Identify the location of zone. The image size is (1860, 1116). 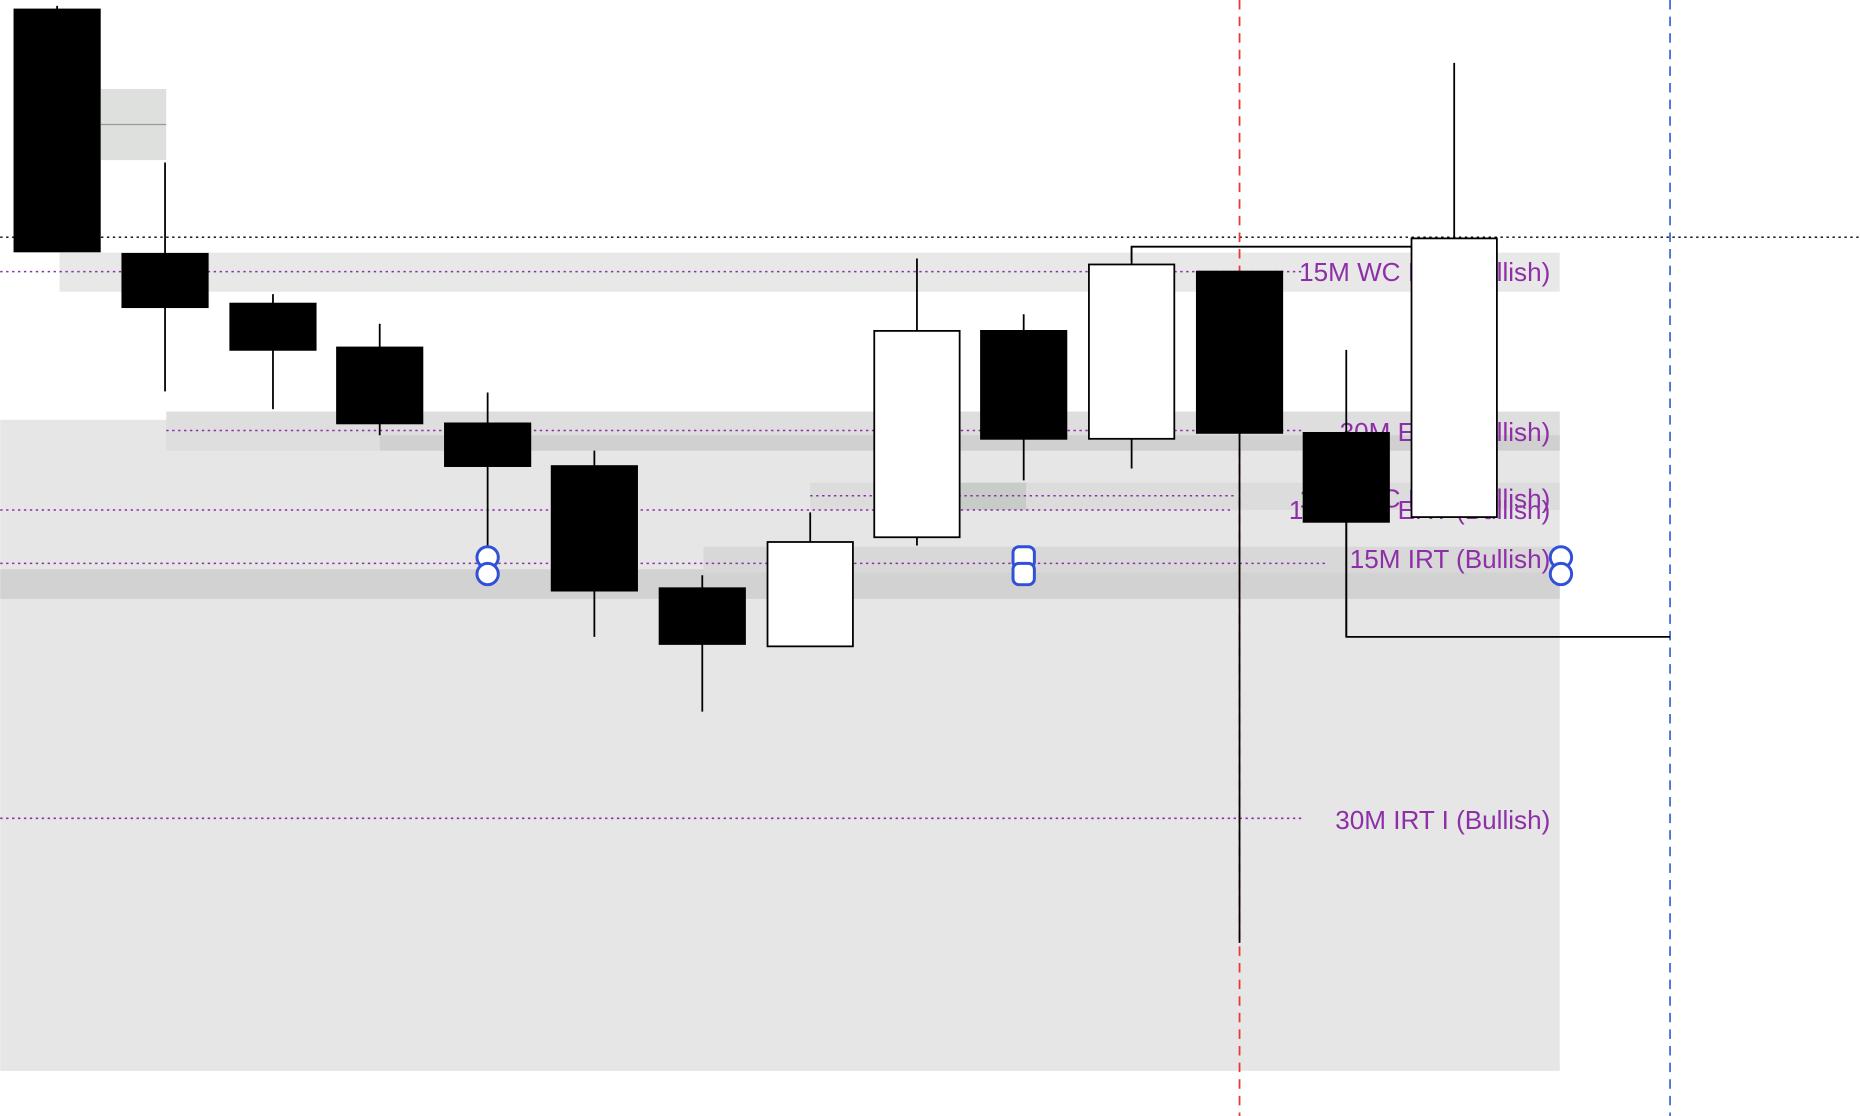
(969, 443).